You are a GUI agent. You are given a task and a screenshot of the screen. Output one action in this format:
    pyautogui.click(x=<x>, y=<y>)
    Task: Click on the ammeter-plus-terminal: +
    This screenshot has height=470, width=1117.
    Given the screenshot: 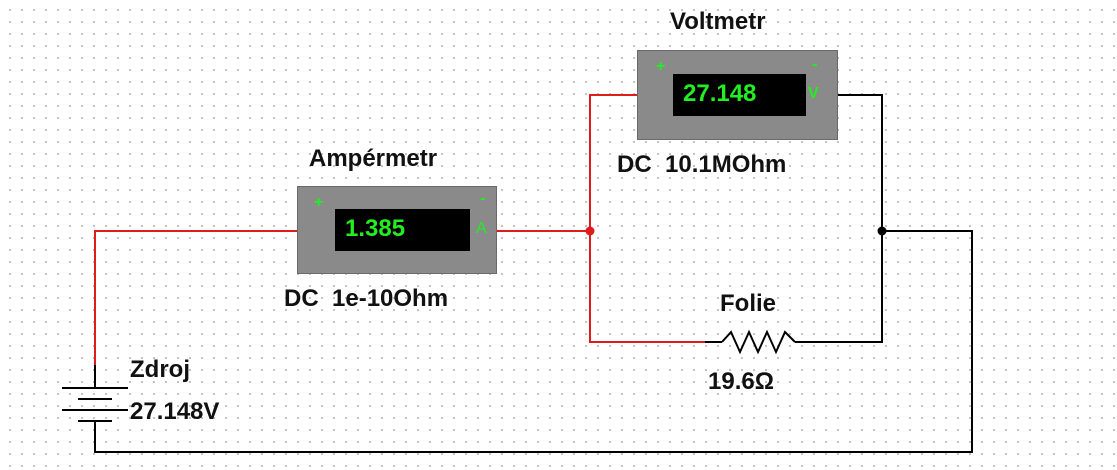 What is the action you would take?
    pyautogui.click(x=319, y=202)
    